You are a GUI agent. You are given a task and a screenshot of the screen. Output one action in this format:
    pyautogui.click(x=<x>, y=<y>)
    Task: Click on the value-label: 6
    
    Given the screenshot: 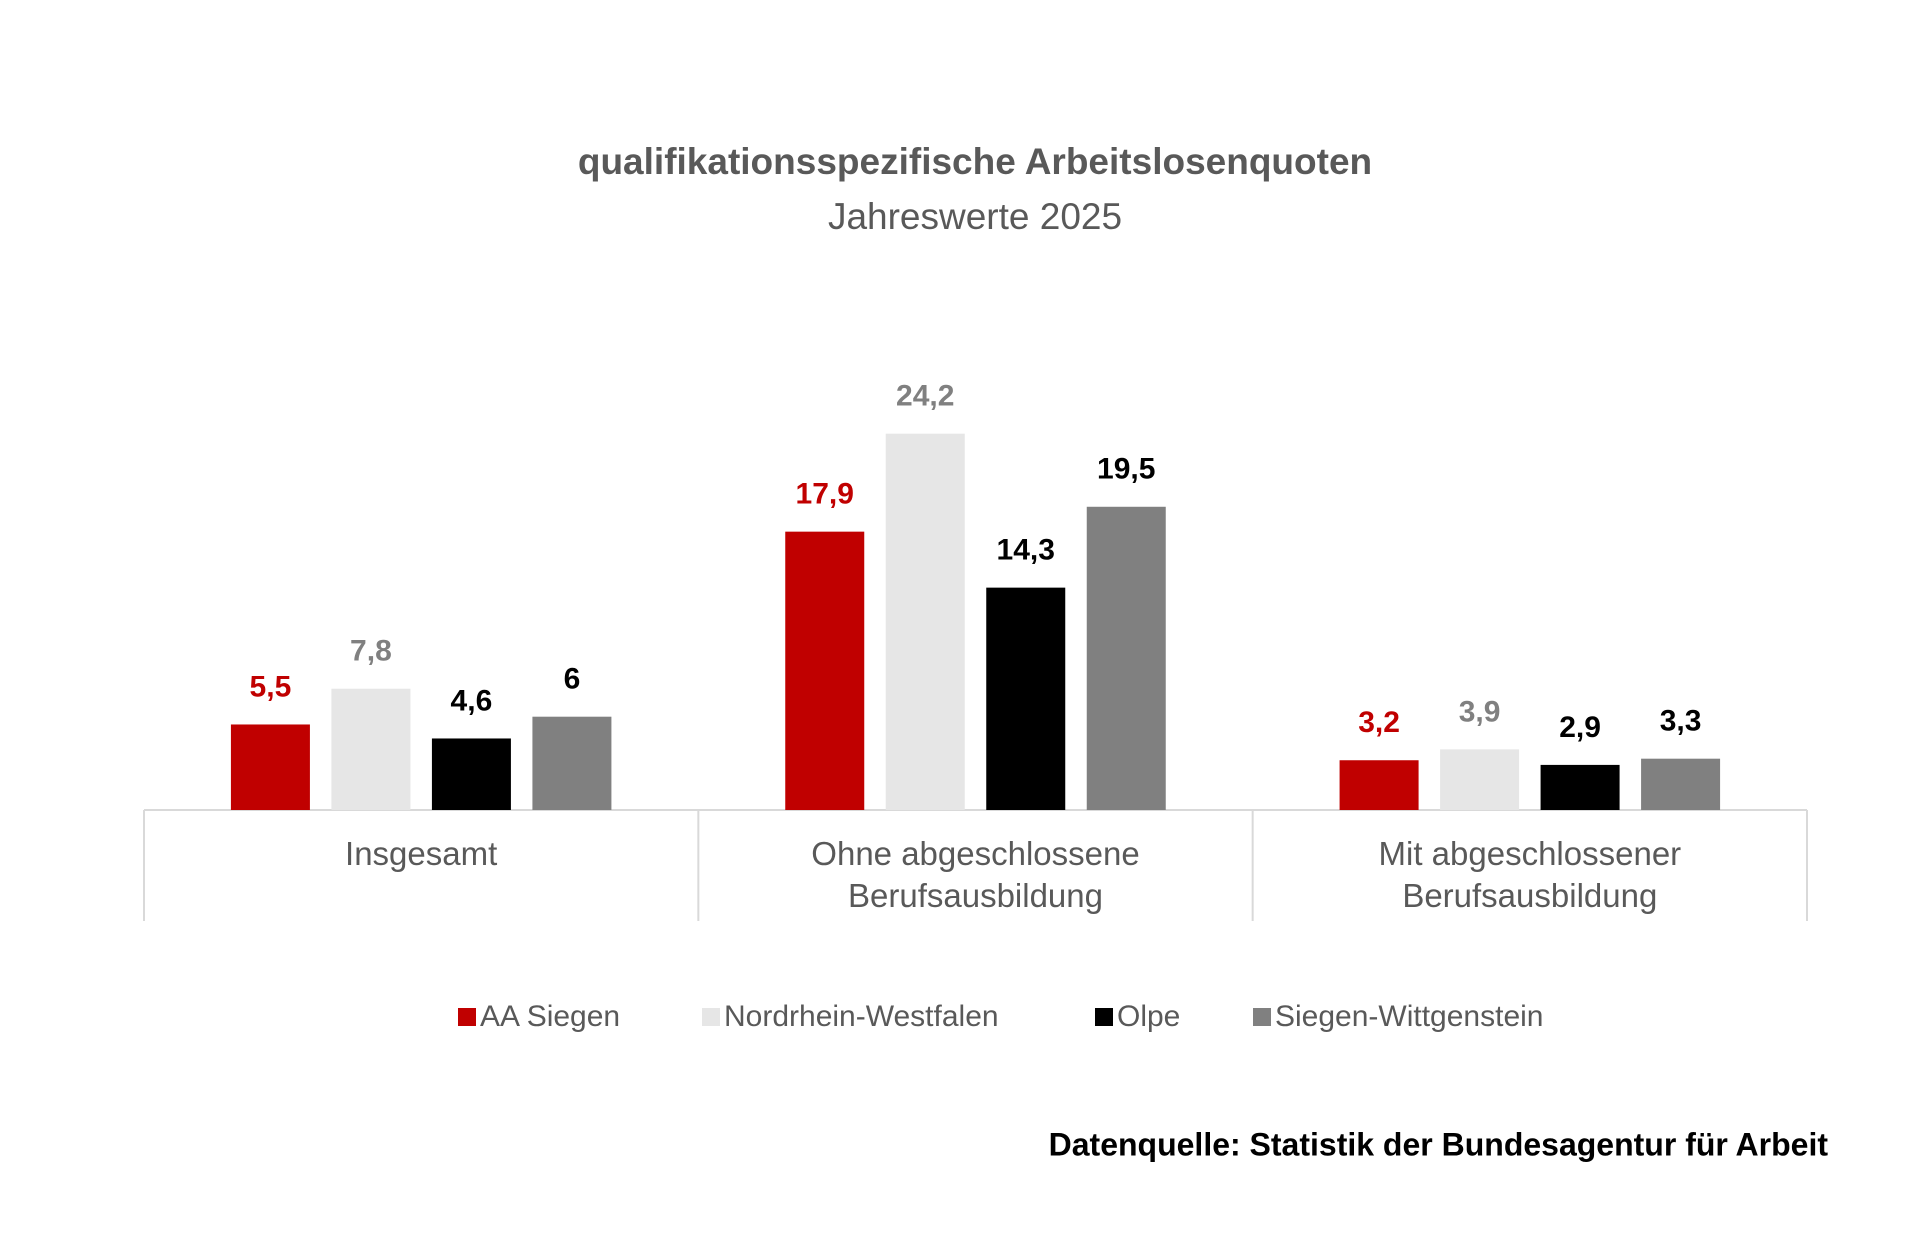 What is the action you would take?
    pyautogui.click(x=572, y=679)
    